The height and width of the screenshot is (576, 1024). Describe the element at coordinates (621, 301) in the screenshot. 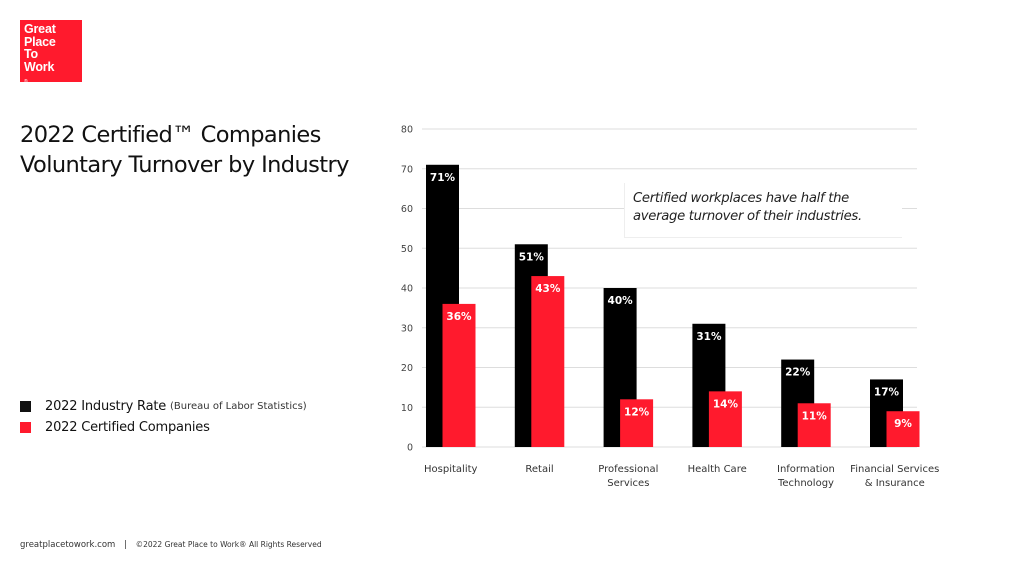

I see `bar-value-label: 40%` at that location.